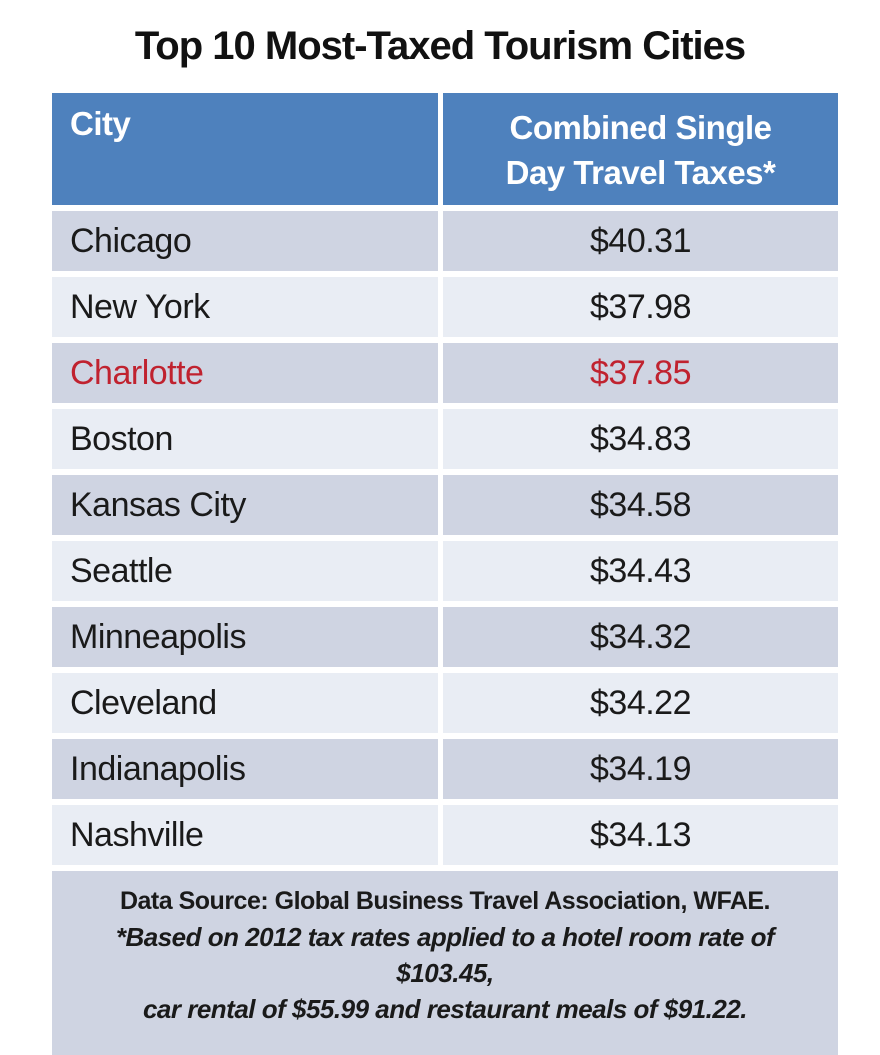  What do you see at coordinates (445, 373) in the screenshot?
I see `table-row: Charlotte $37.85` at bounding box center [445, 373].